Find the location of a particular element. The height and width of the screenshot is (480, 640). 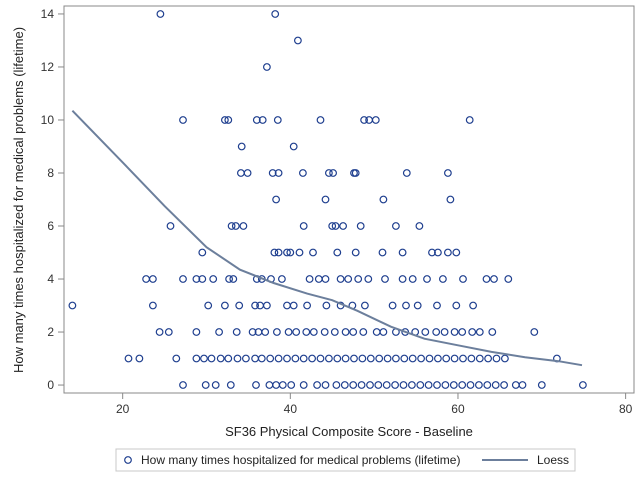

x-tick-label: 60 is located at coordinates (458, 409).